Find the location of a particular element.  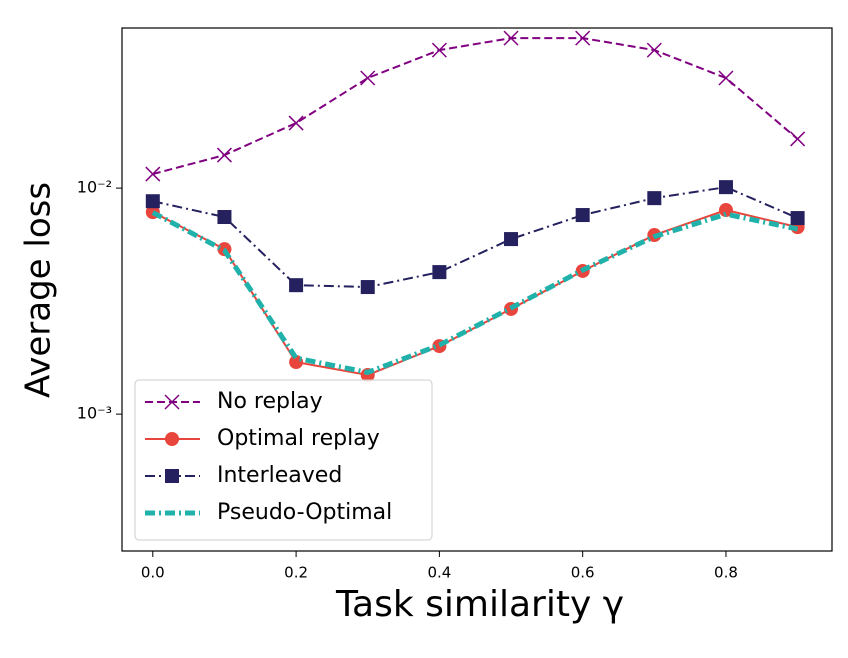

x-tick-label: 0.8 is located at coordinates (726, 573).